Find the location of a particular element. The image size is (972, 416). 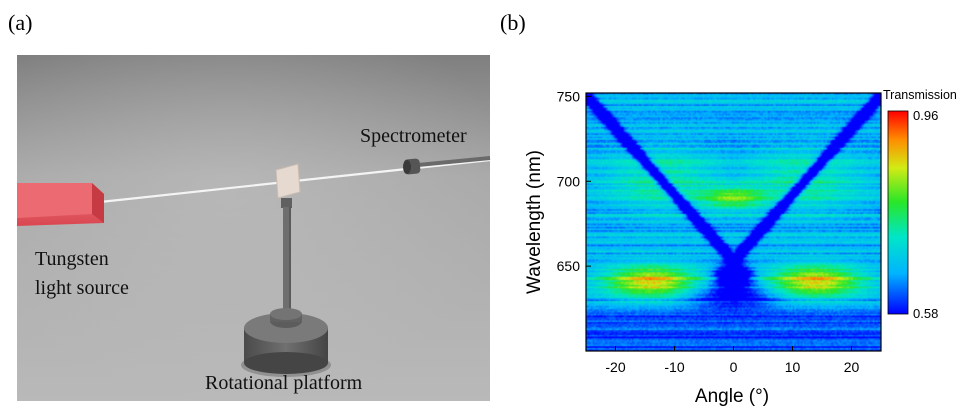

x-axis-label: Angle (°) is located at coordinates (732, 396).